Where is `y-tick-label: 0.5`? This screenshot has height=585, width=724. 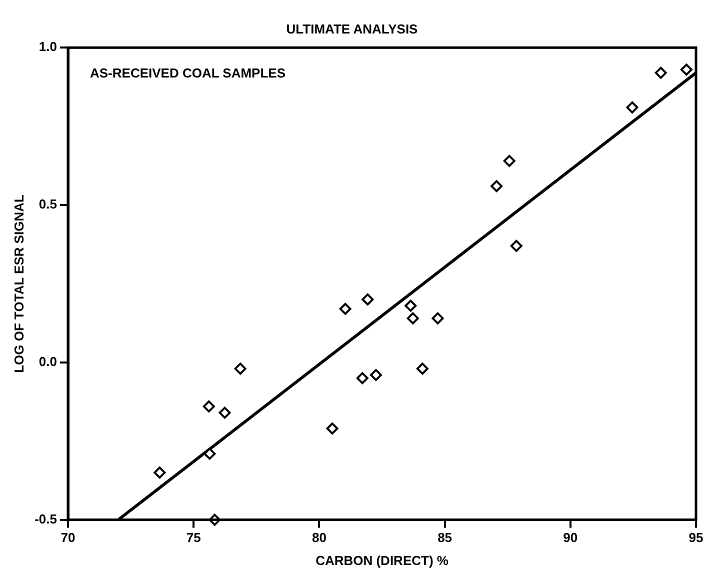 y-tick-label: 0.5 is located at coordinates (47, 204).